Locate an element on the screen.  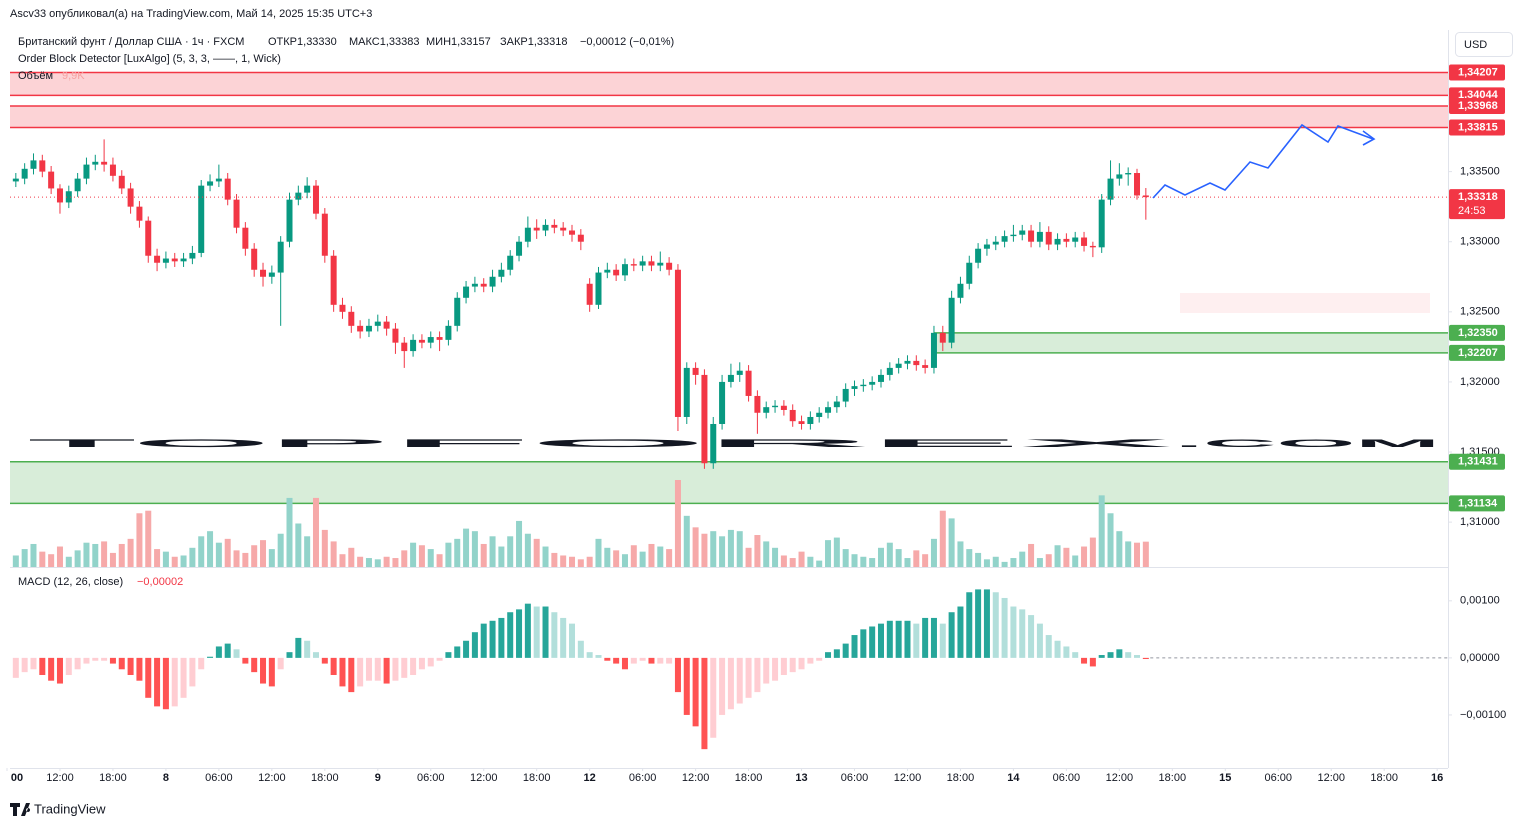
macd-y-tick-label: 0,00100 is located at coordinates (1480, 601).